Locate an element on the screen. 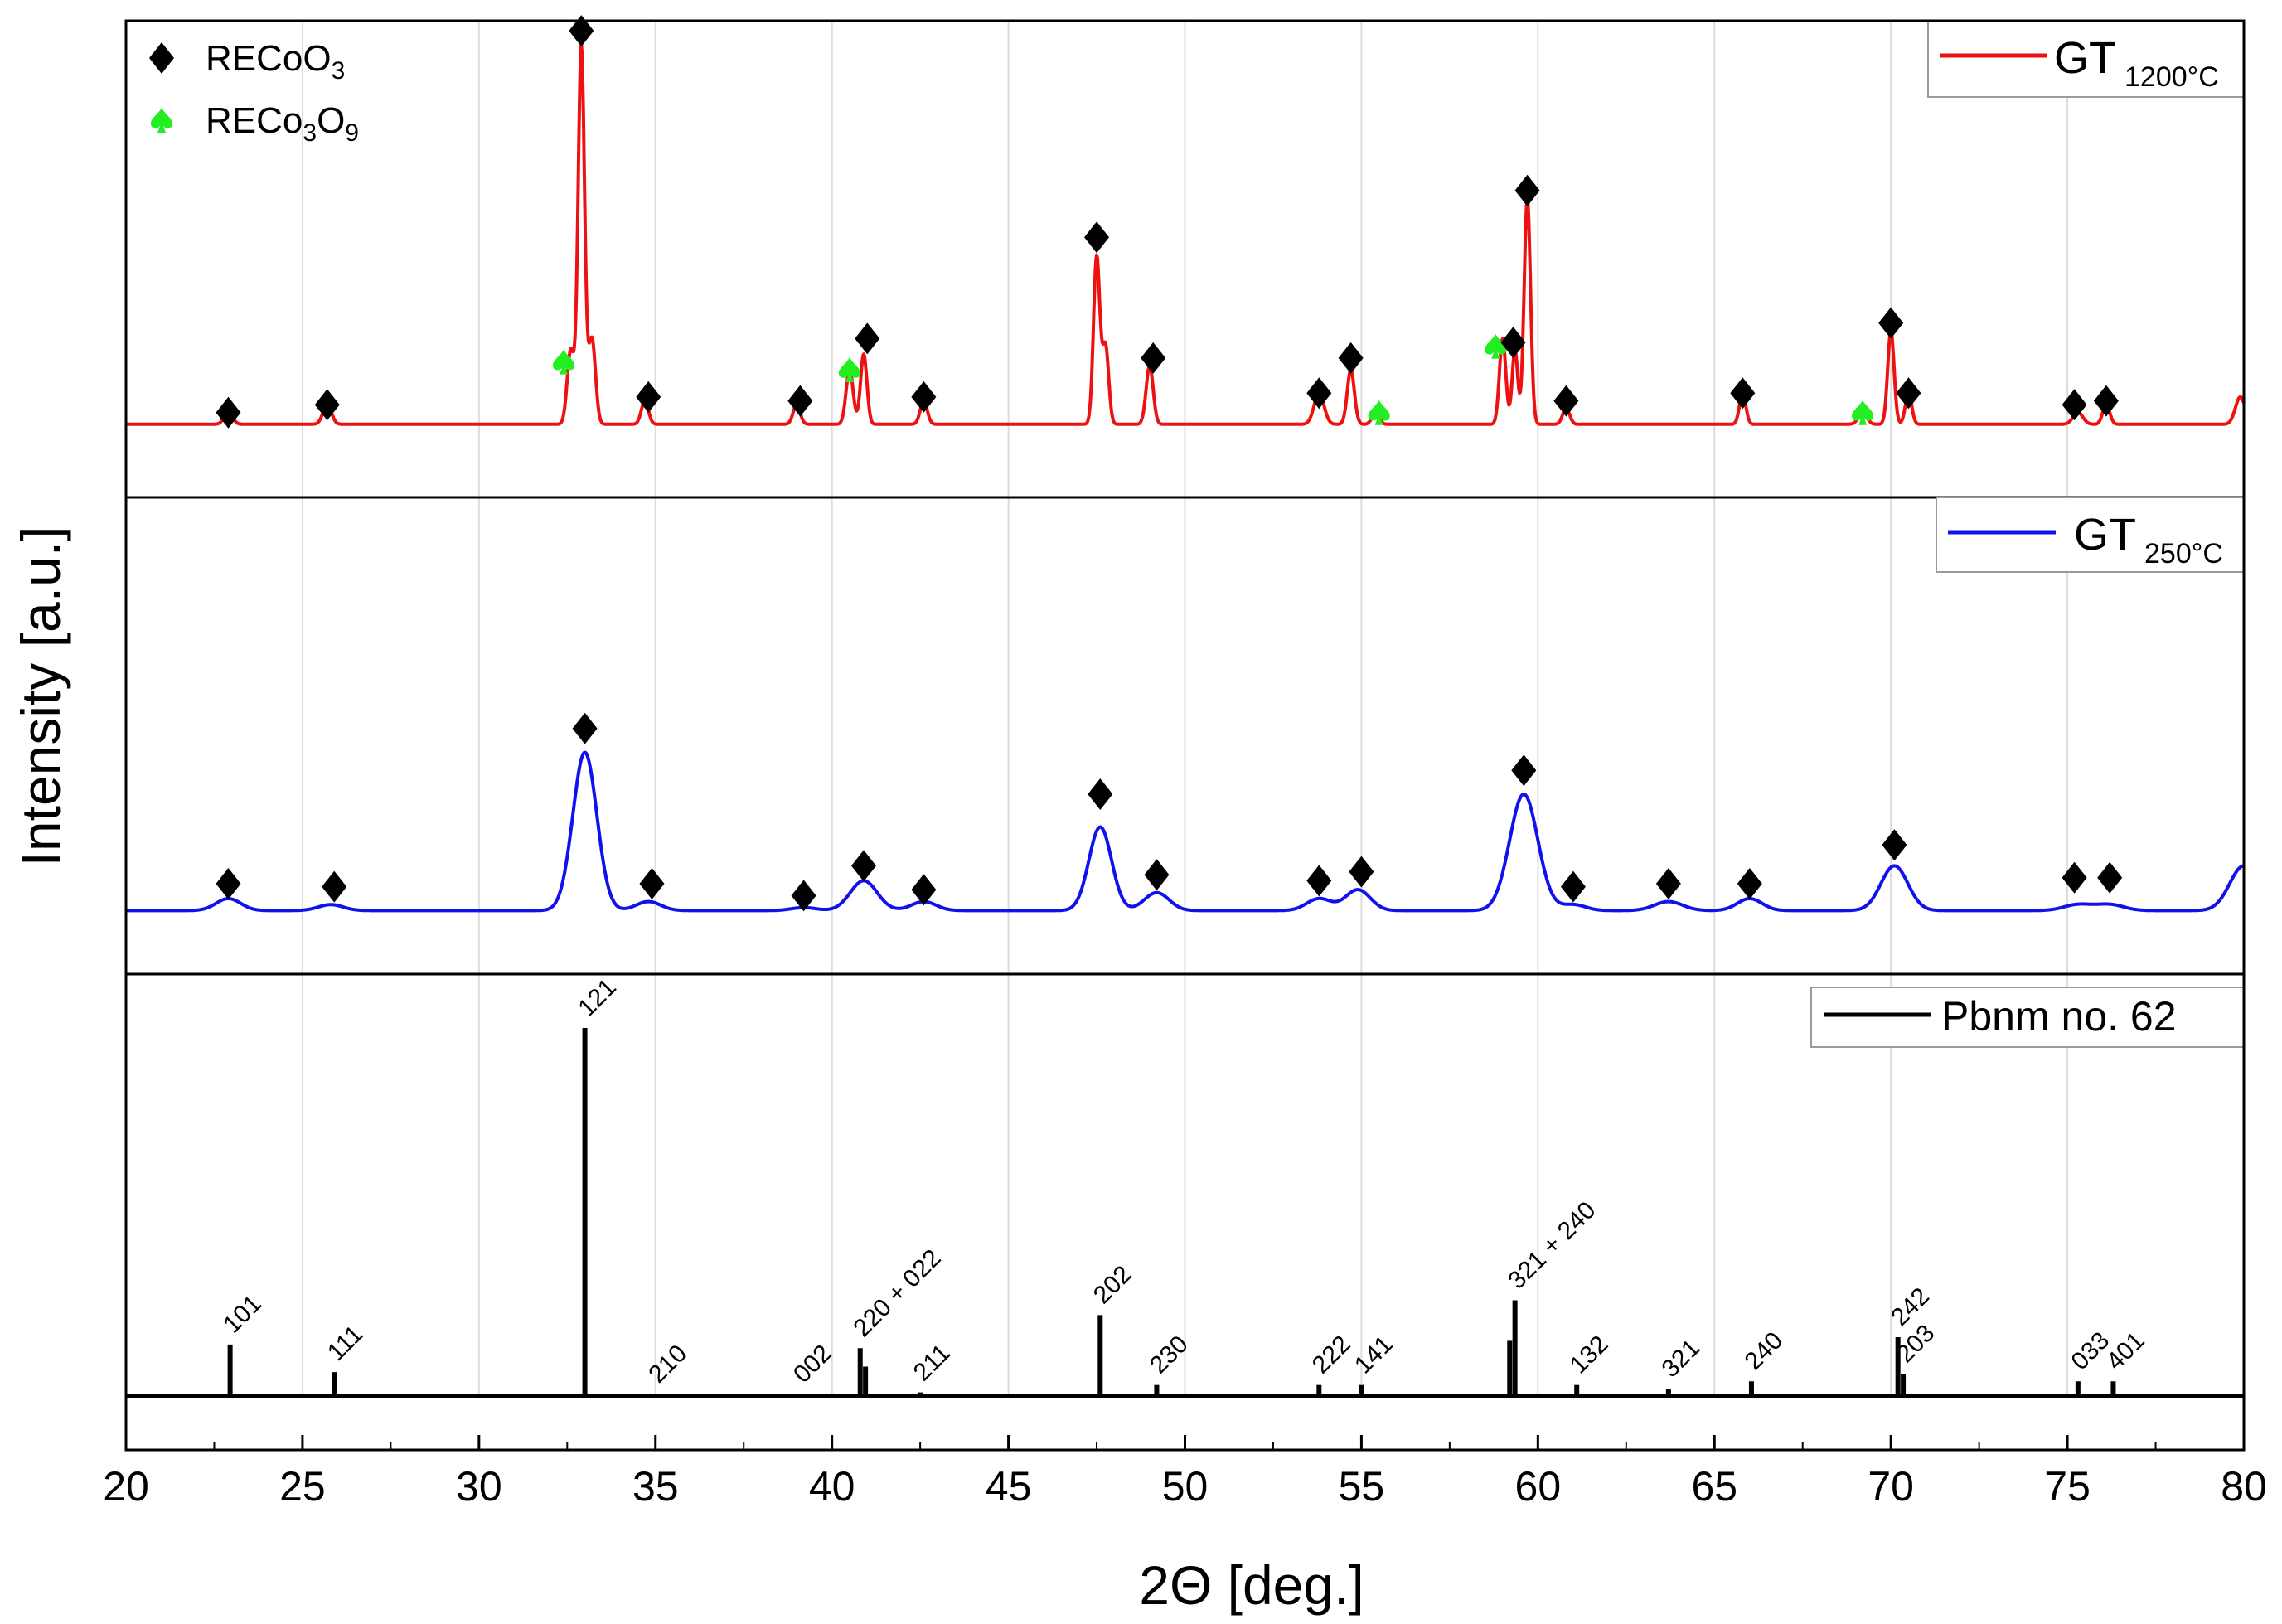 Image resolution: width=2282 pixels, height=1624 pixels. reference-stick-label: 222 is located at coordinates (1331, 1355).